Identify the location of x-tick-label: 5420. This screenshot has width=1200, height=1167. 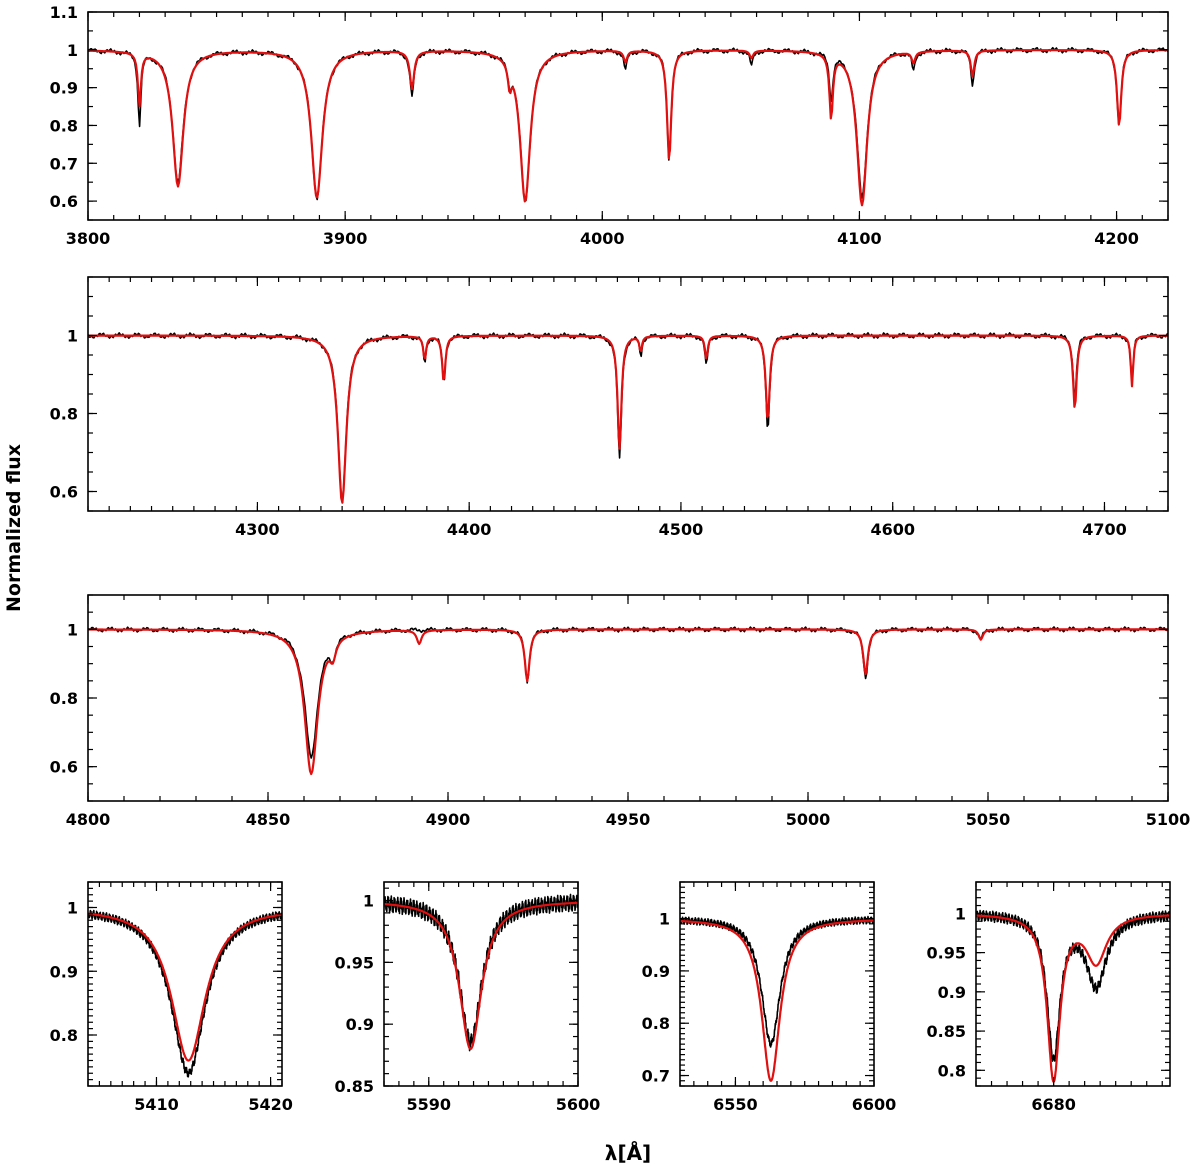
(270, 1104).